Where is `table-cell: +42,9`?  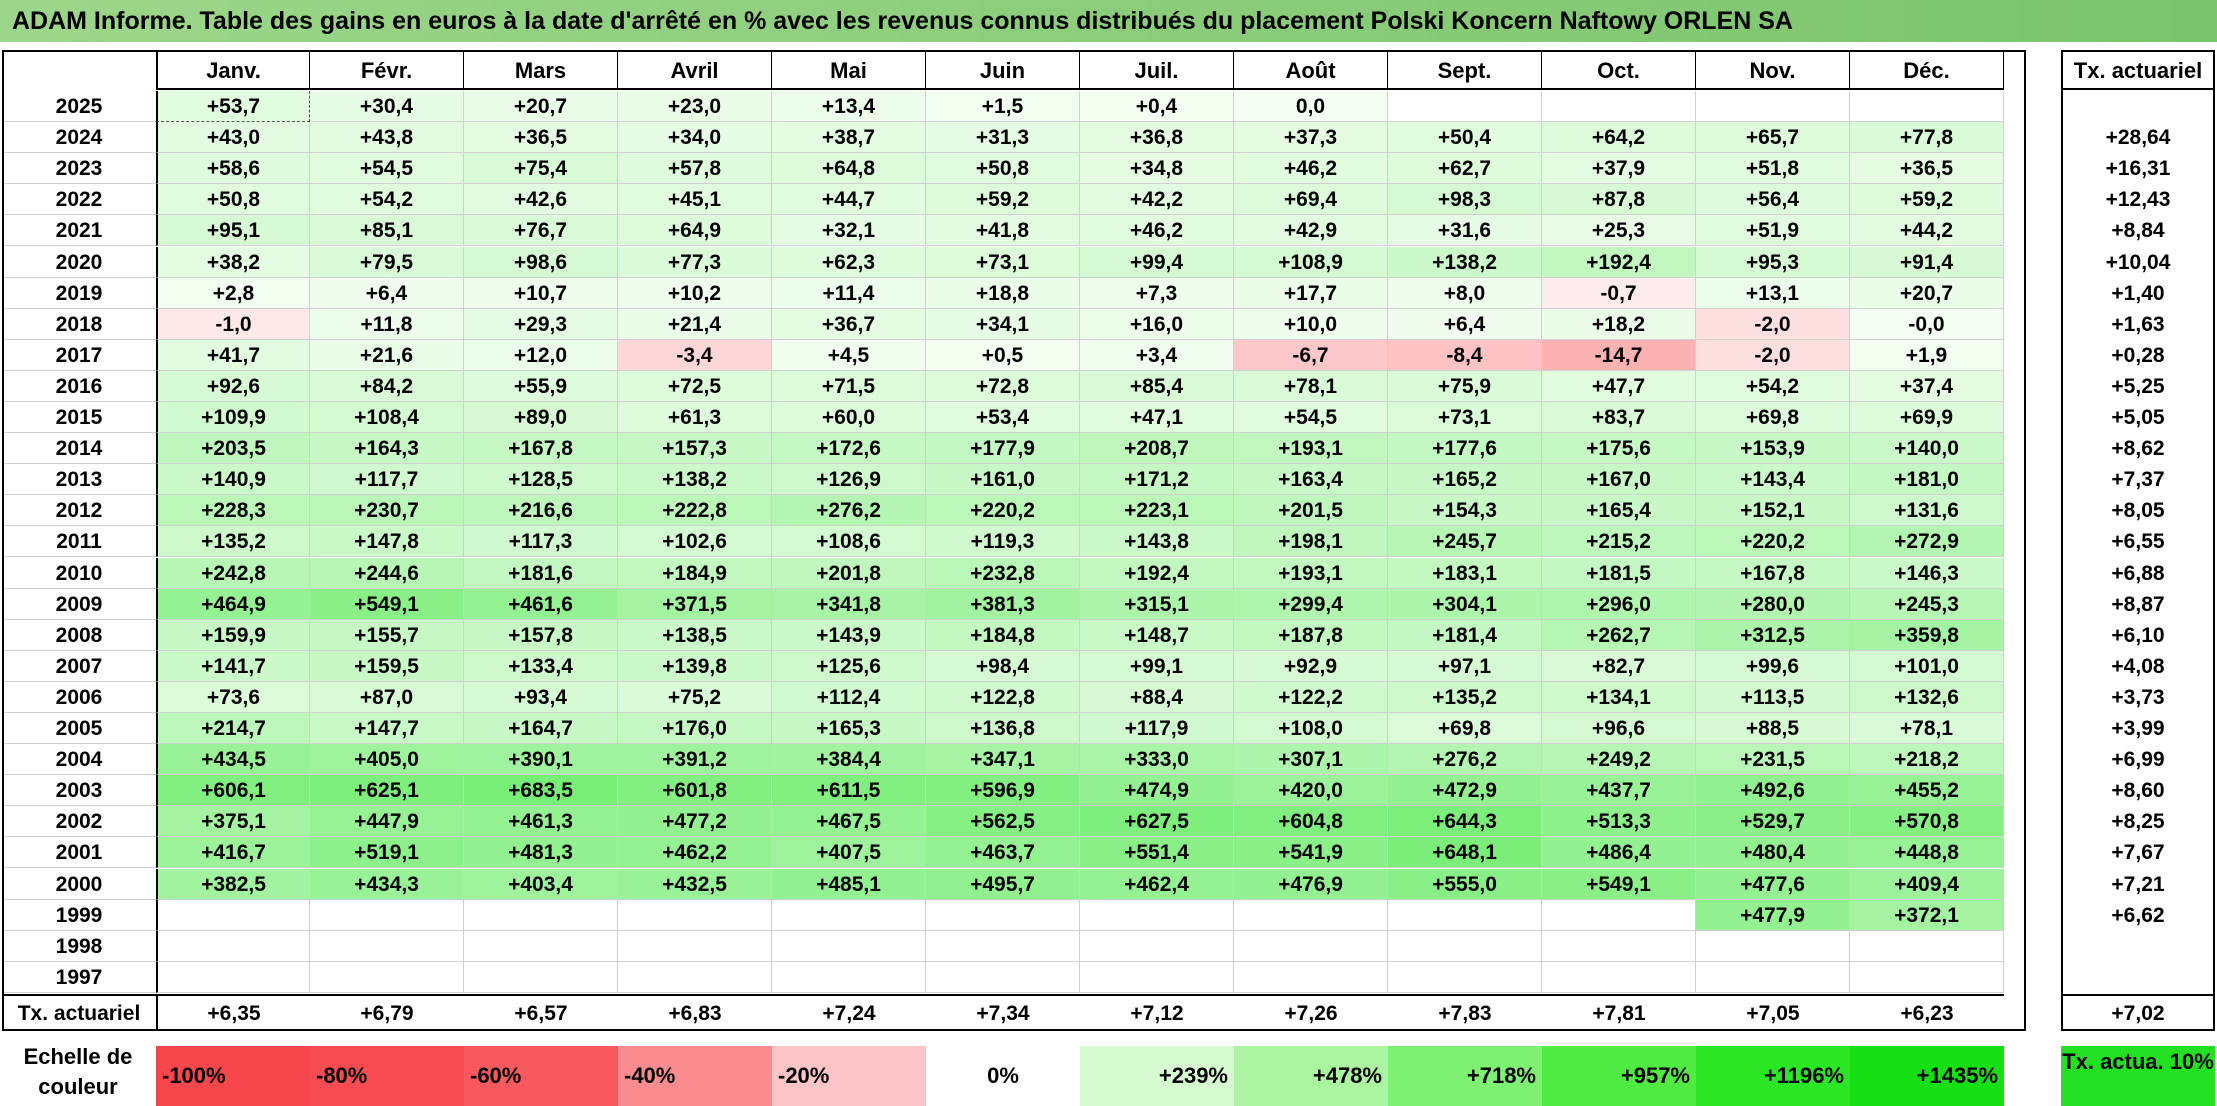
table-cell: +42,9 is located at coordinates (1311, 231).